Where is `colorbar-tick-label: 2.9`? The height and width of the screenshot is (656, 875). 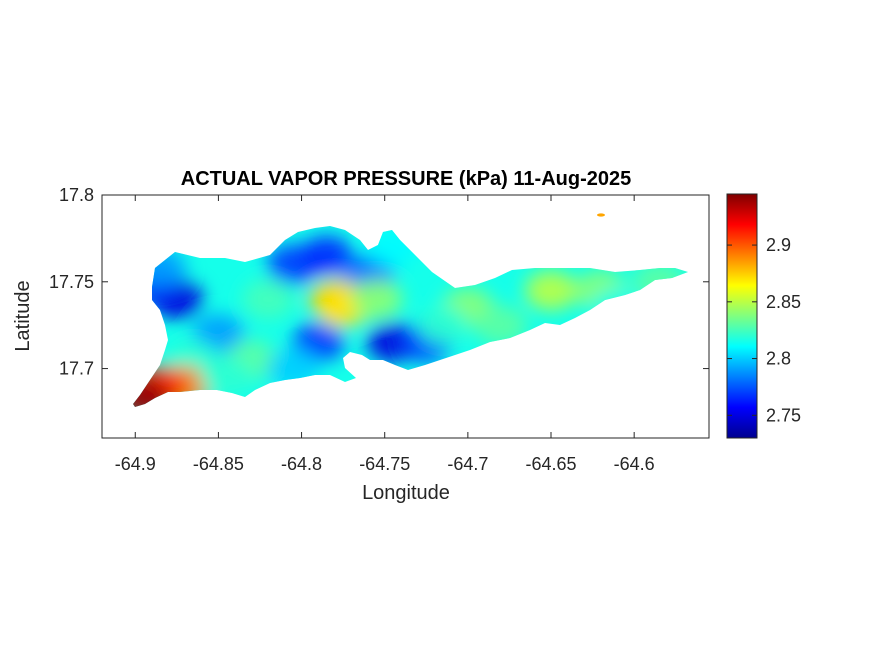
colorbar-tick-label: 2.9 is located at coordinates (778, 245).